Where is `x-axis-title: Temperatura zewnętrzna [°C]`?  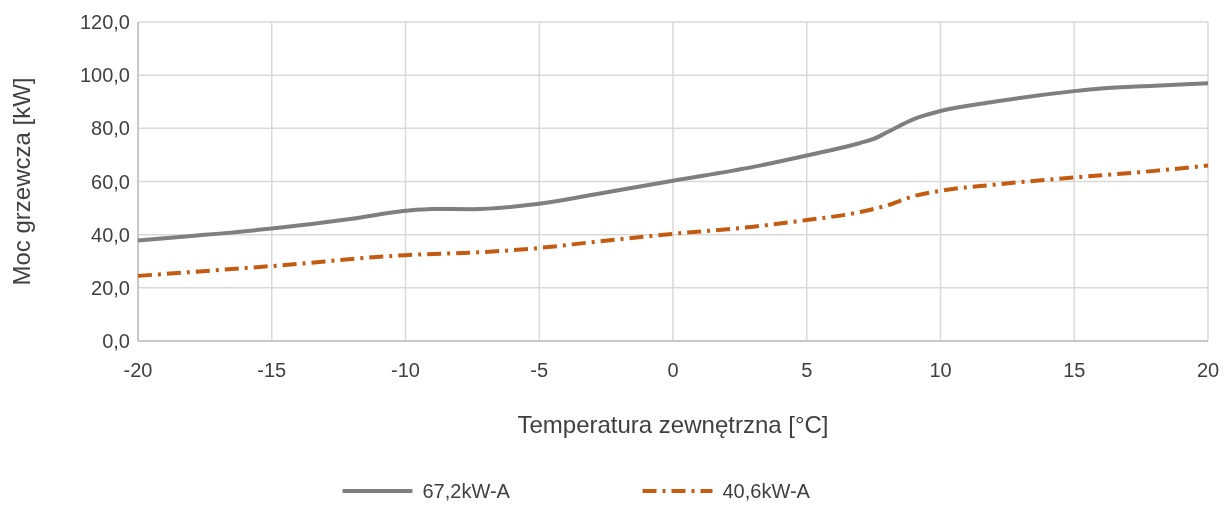
x-axis-title: Temperatura zewnętrzna [°C] is located at coordinates (673, 424).